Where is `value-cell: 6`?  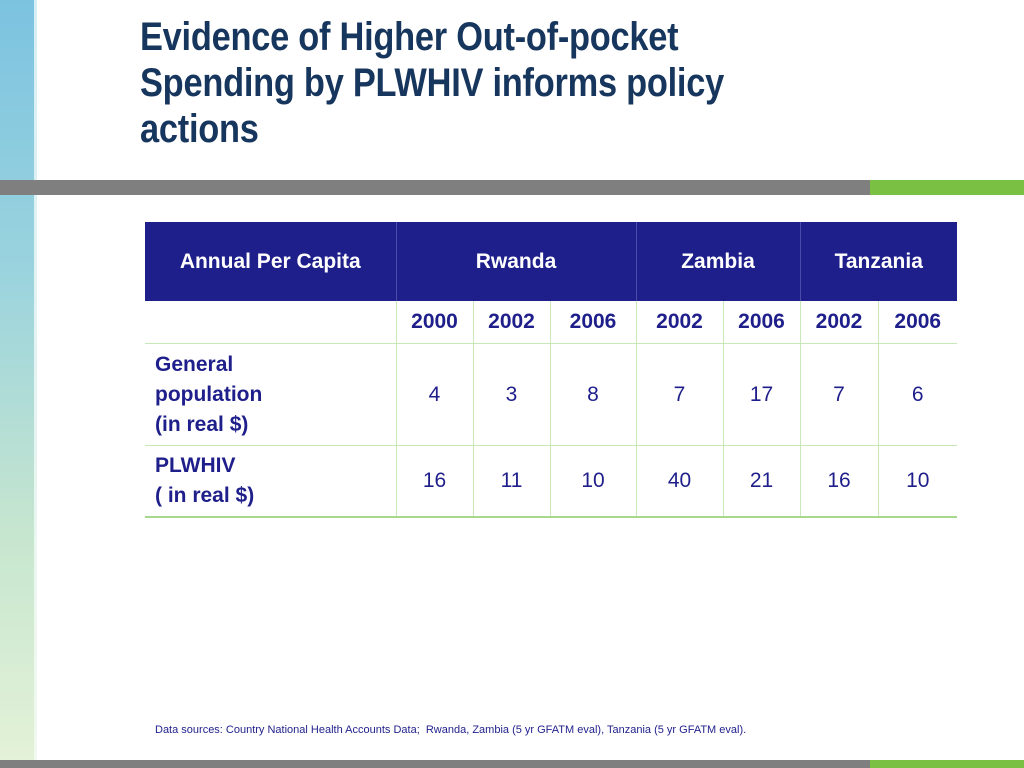
value-cell: 6 is located at coordinates (917, 394).